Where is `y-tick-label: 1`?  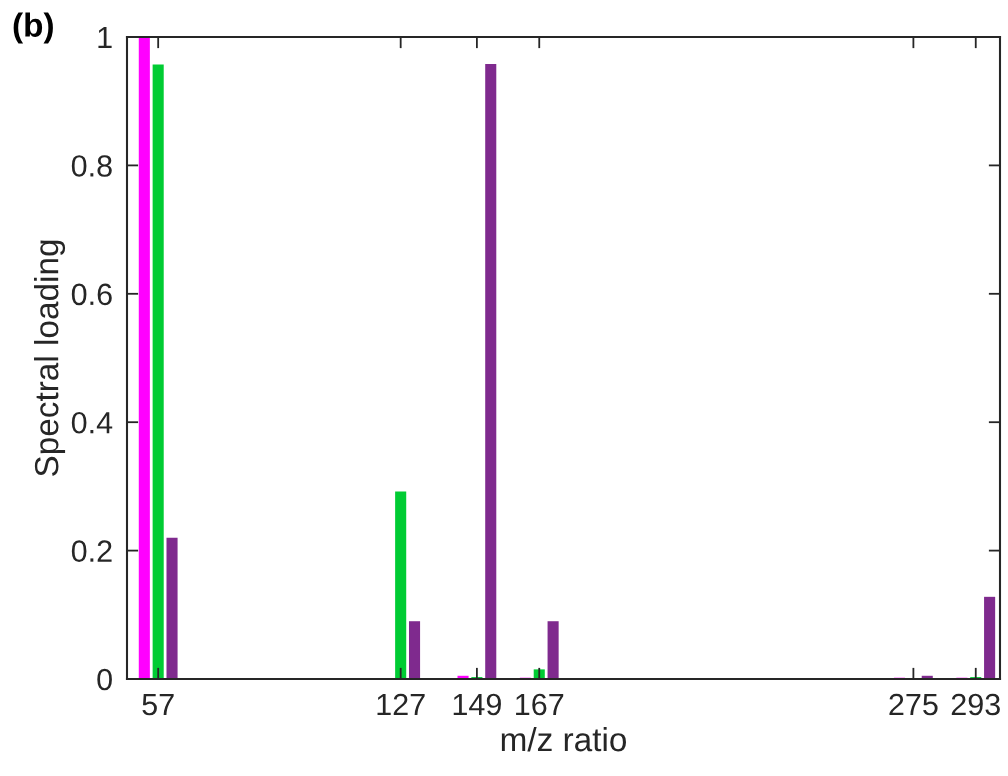 y-tick-label: 1 is located at coordinates (105, 38).